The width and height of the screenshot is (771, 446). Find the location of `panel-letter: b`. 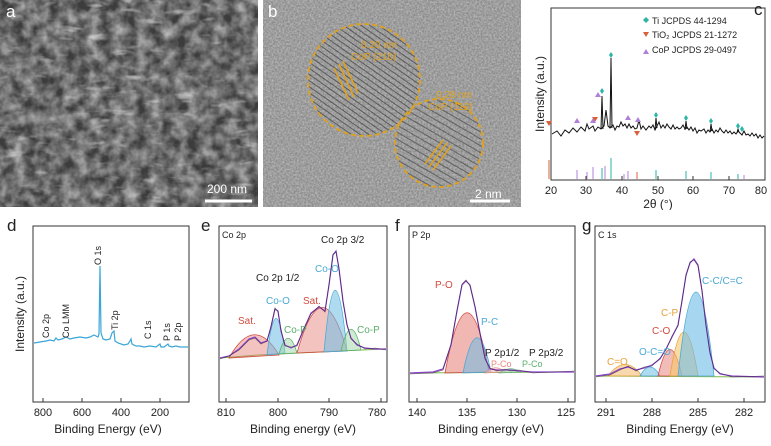

panel-letter: b is located at coordinates (273, 11).